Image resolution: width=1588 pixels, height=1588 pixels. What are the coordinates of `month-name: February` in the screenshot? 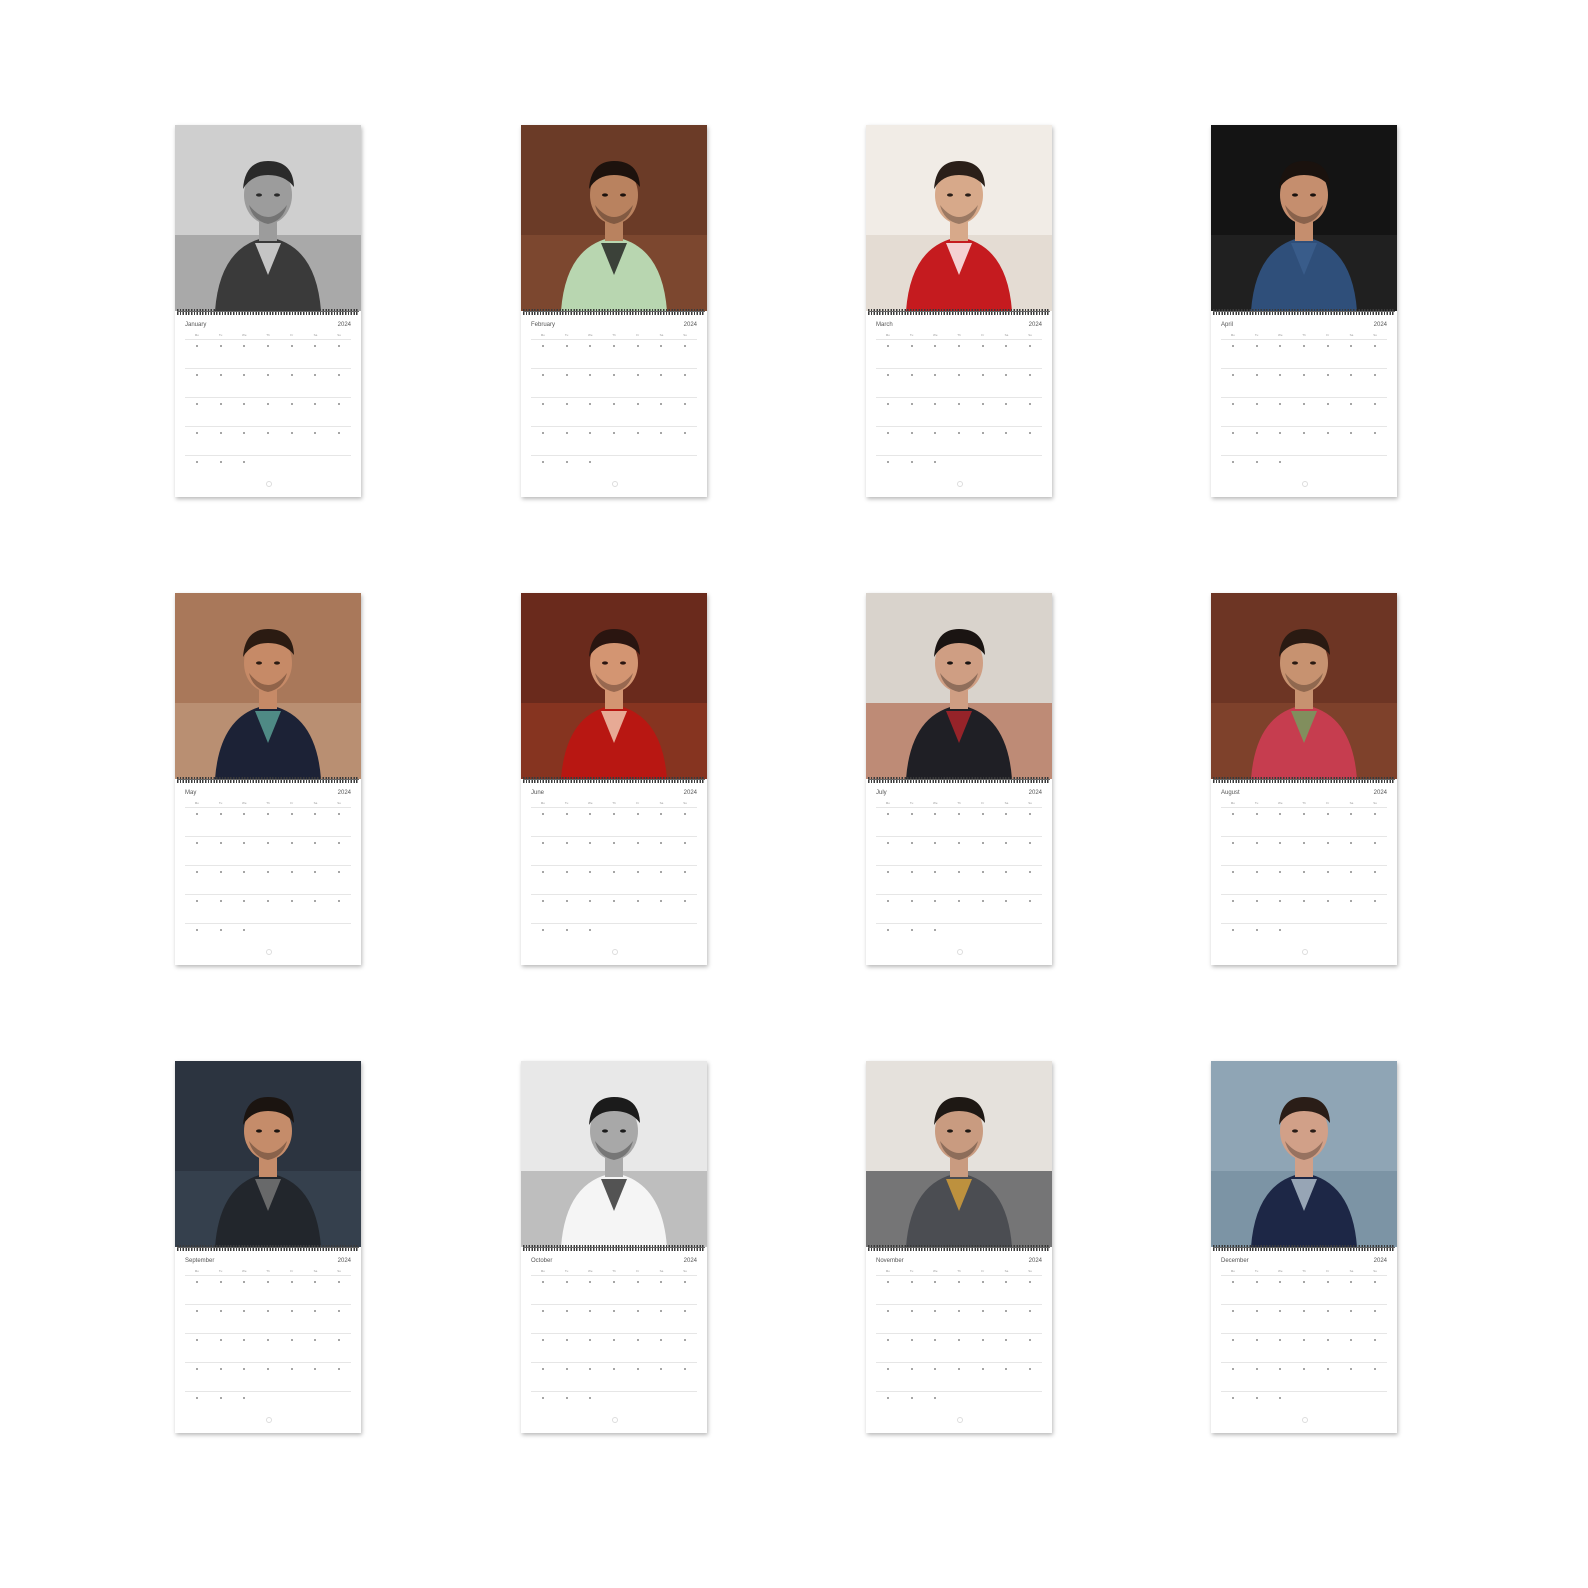 It's located at (543, 325).